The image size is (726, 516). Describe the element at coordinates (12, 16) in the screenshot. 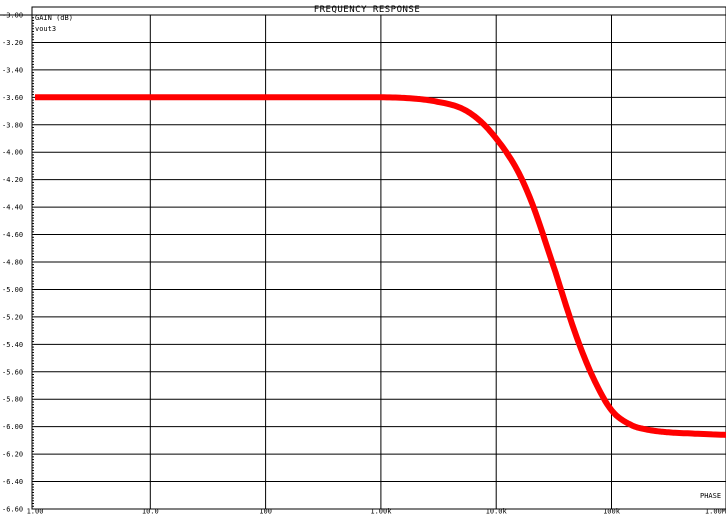

I see `y-tick-label: -3.00` at that location.